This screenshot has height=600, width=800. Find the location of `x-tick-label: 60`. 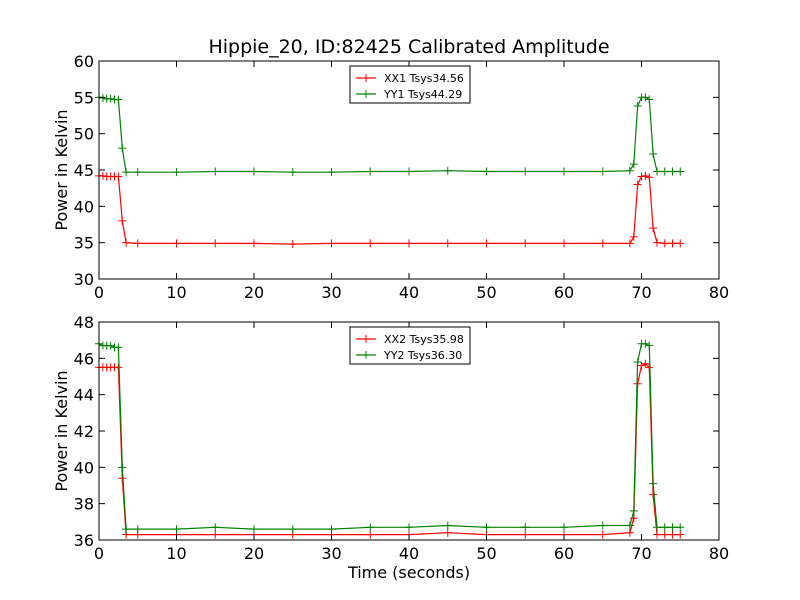

x-tick-label: 60 is located at coordinates (564, 553).